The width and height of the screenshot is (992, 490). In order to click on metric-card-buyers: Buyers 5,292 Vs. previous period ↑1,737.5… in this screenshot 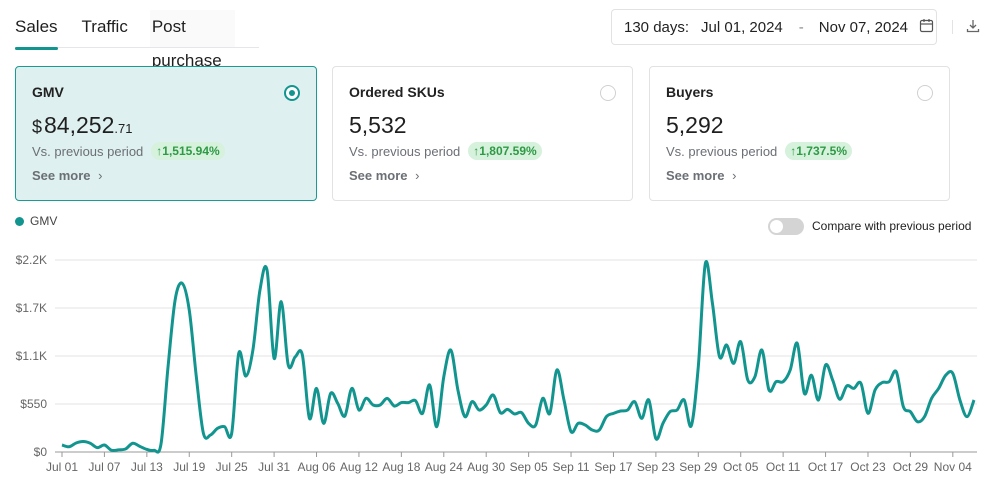, I will do `click(799, 133)`.